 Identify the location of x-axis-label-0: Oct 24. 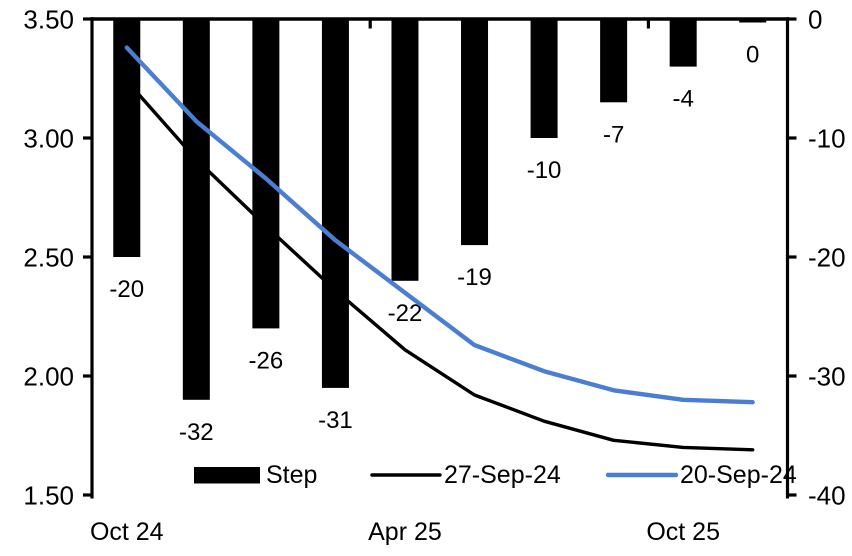
(127, 532).